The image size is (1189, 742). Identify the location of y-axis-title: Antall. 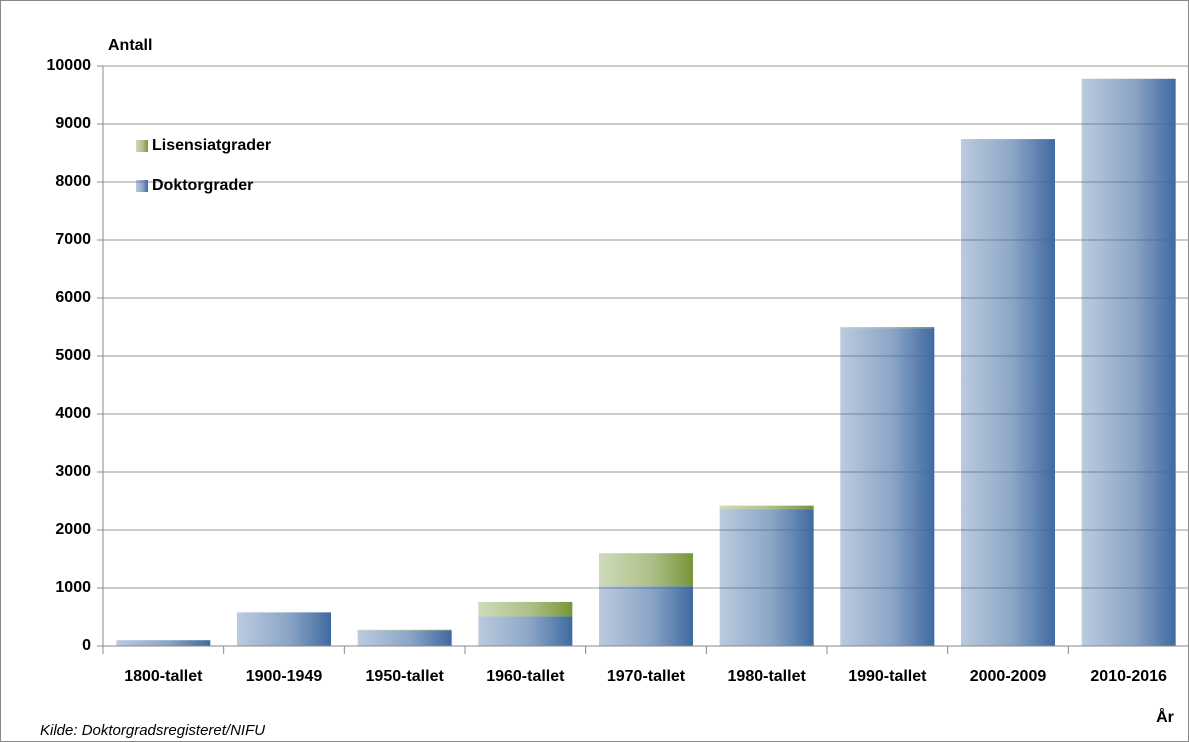
(130, 45).